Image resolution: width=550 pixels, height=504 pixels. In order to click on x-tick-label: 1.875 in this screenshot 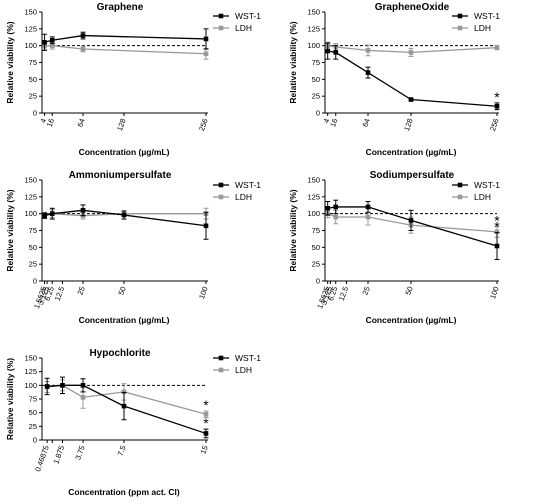, I will do `click(58, 454)`.